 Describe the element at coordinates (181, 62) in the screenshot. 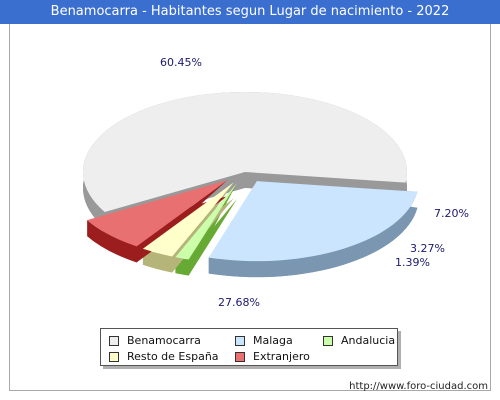

I see `label-benamocarra: 60.45%` at that location.